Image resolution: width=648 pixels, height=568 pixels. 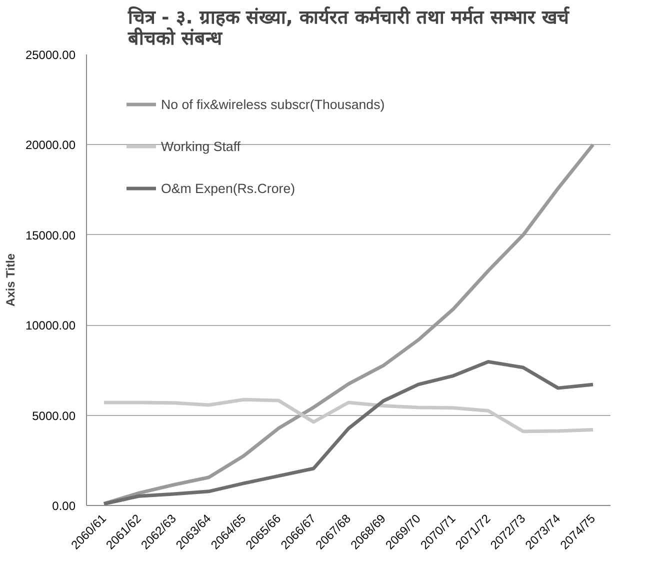 I want to click on y-axis-title: Axis Title, so click(x=10, y=280).